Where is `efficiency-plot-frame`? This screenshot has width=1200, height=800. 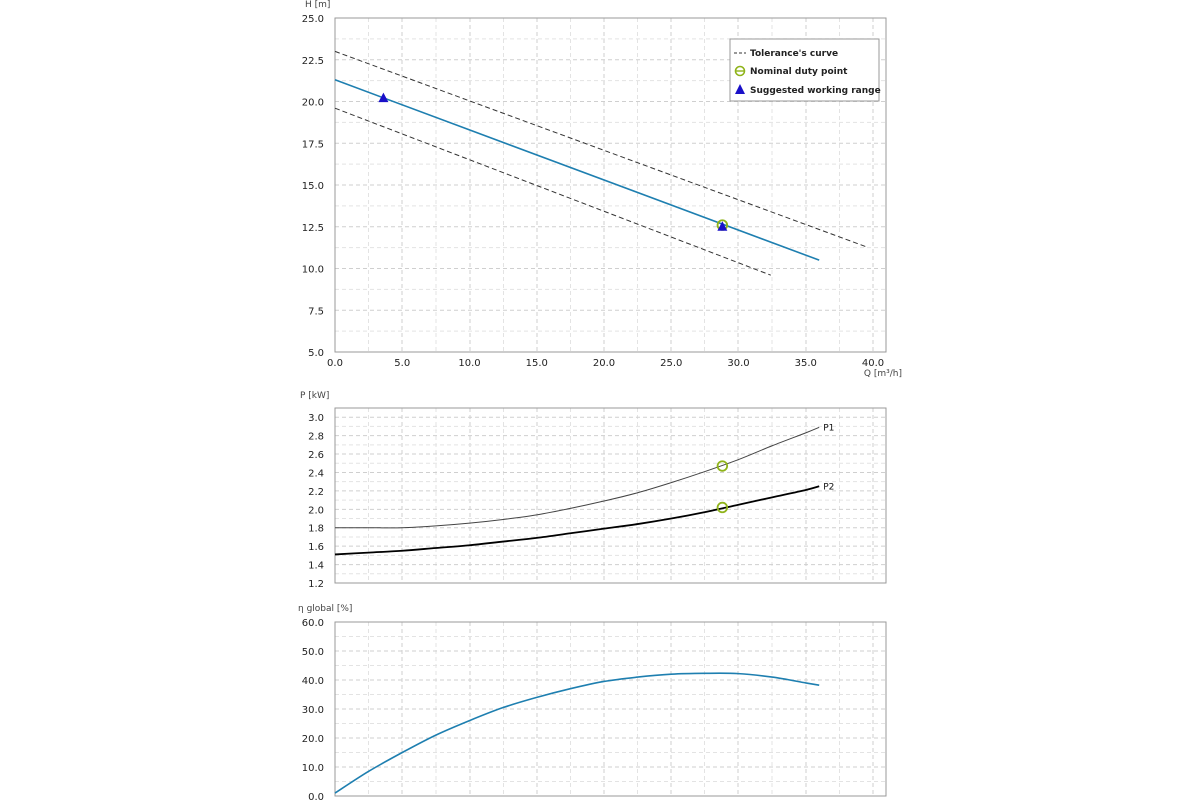
efficiency-plot-frame is located at coordinates (610, 709).